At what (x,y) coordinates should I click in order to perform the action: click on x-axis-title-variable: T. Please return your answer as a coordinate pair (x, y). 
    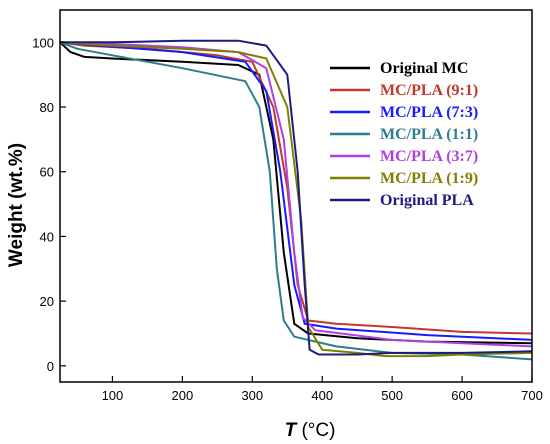
    Looking at the image, I should click on (291, 430).